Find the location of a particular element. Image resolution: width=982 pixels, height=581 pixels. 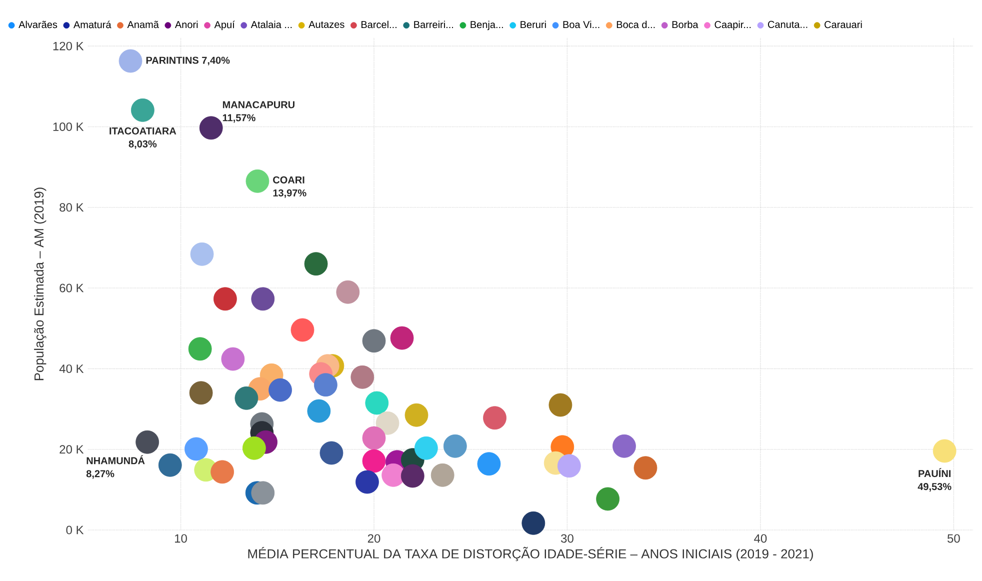

legend-label: Anori is located at coordinates (186, 24).